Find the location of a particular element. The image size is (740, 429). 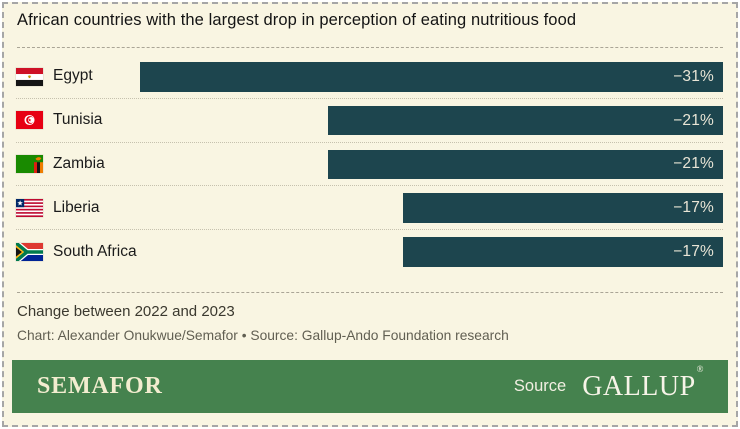

chart-row: Egypt −31% is located at coordinates (369, 77).